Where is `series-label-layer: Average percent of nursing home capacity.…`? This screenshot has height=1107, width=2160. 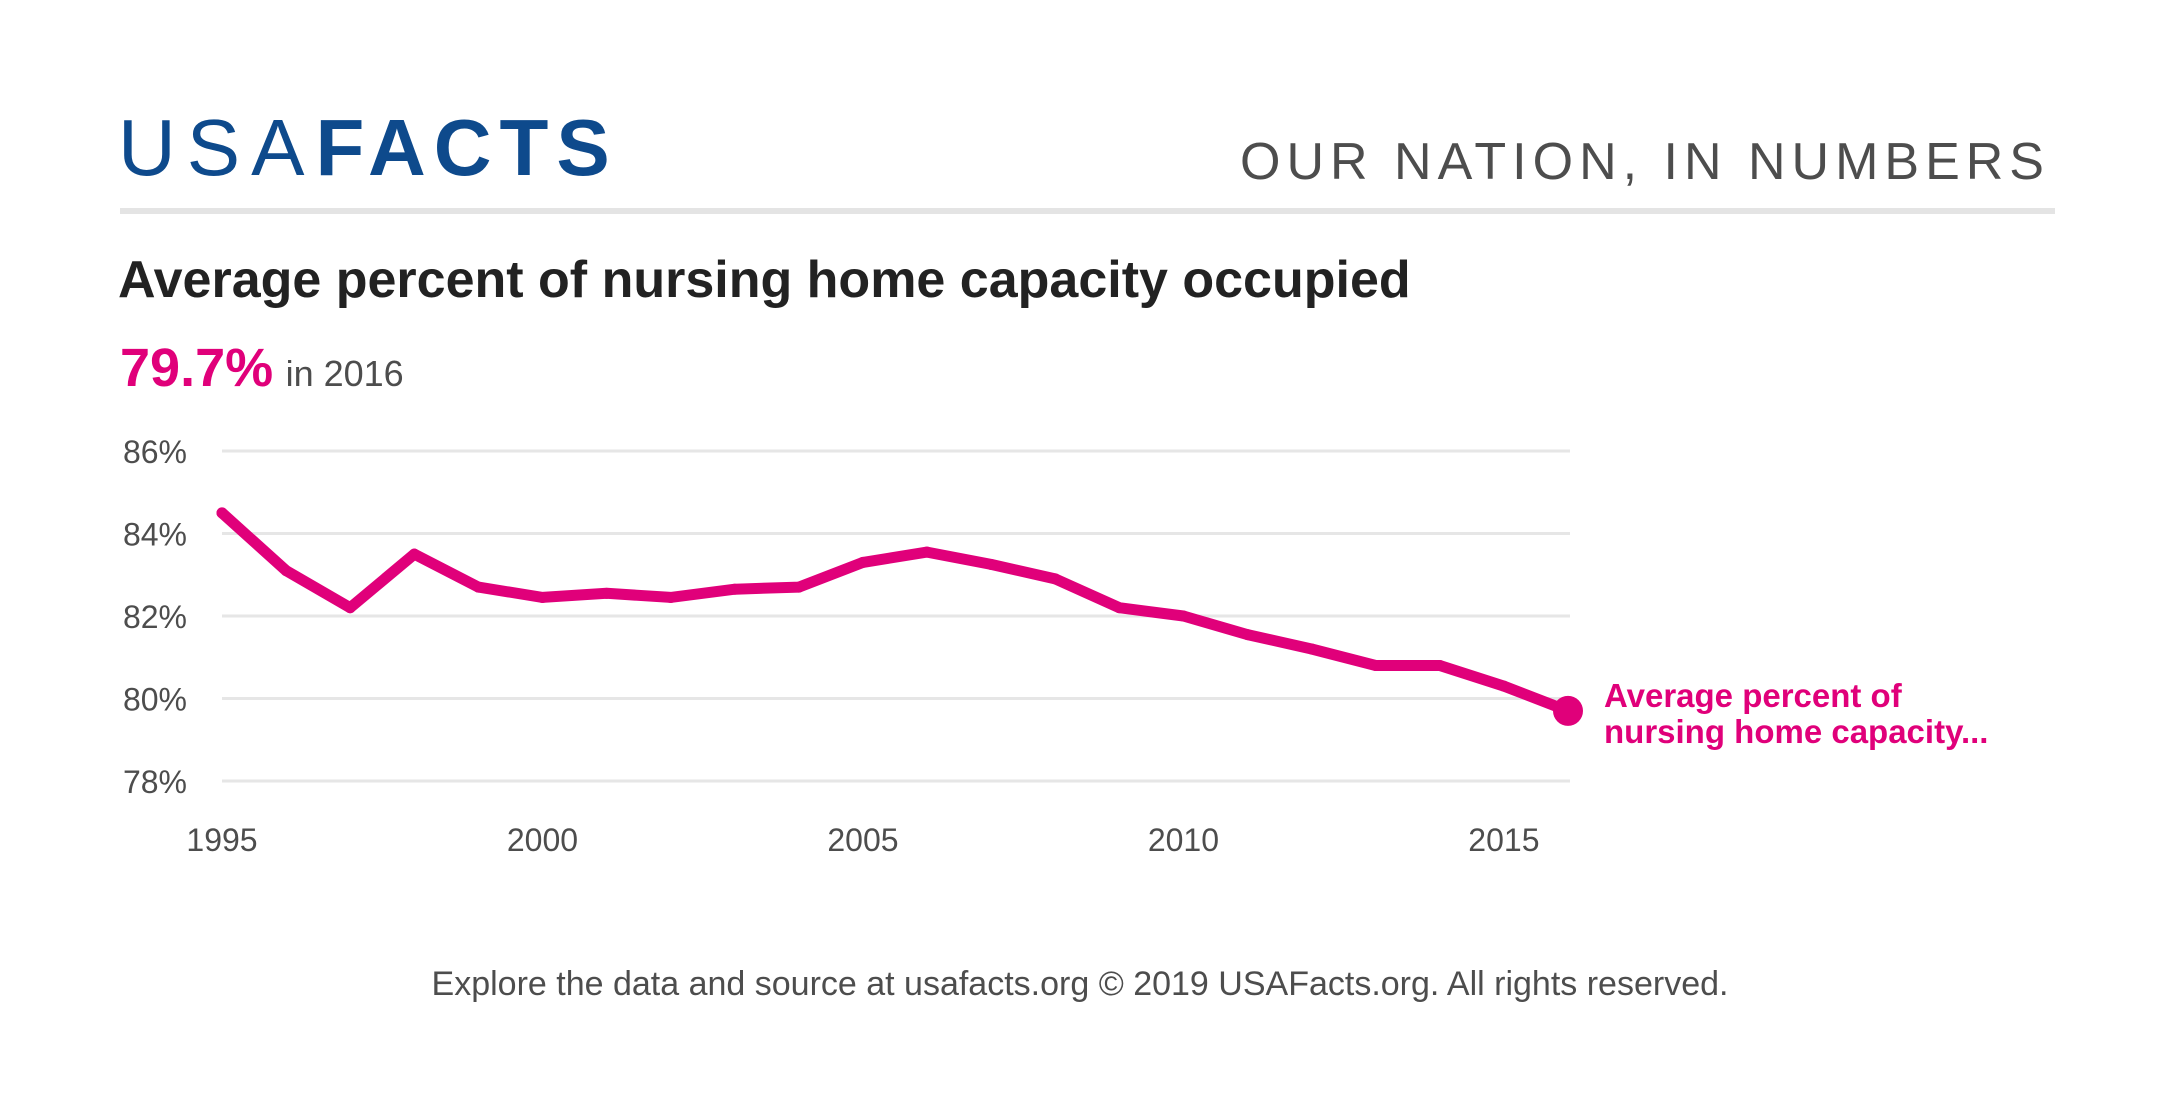
series-label-layer: Average percent of nursing home capacity.… is located at coordinates (1796, 713).